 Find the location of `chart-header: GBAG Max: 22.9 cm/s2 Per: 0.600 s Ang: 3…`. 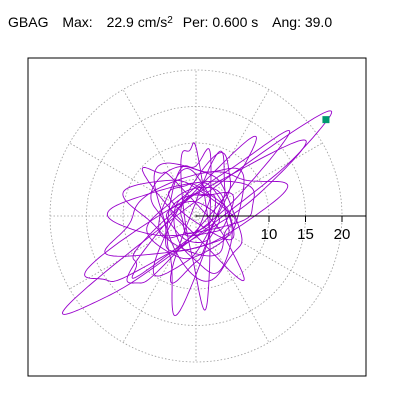

chart-header: GBAG Max: 22.9 cm/s2 Per: 0.600 s Ang: 3… is located at coordinates (170, 22).